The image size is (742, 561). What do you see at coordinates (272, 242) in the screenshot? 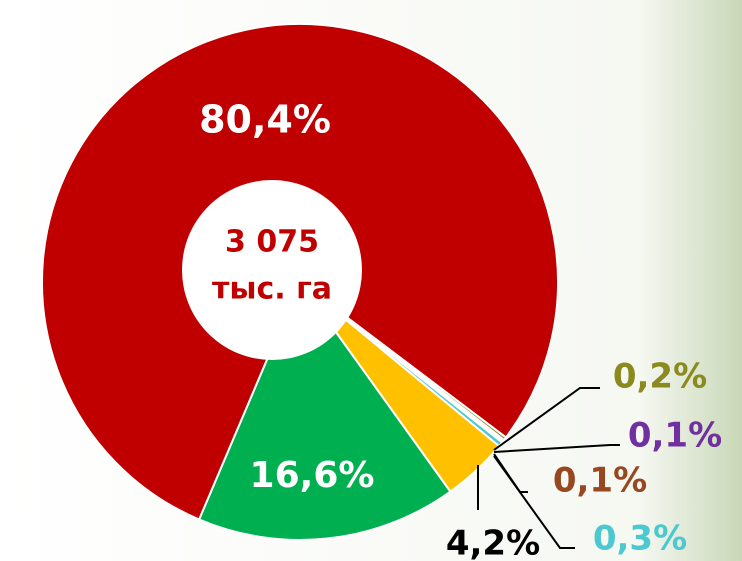
I see `center-value: 3 075` at bounding box center [272, 242].